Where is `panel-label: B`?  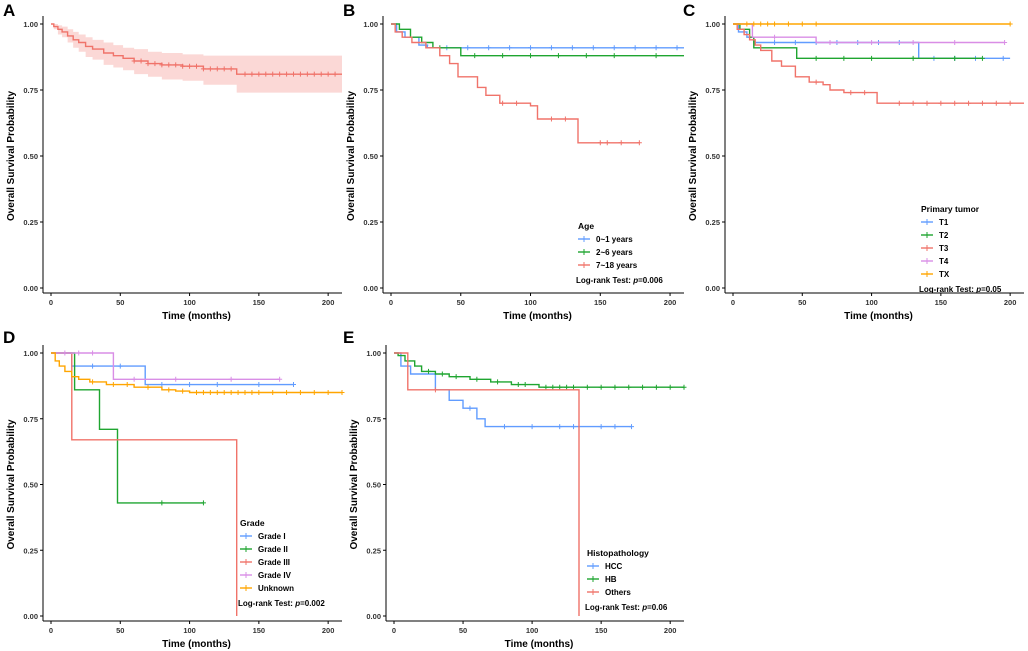
panel-label: B is located at coordinates (349, 10).